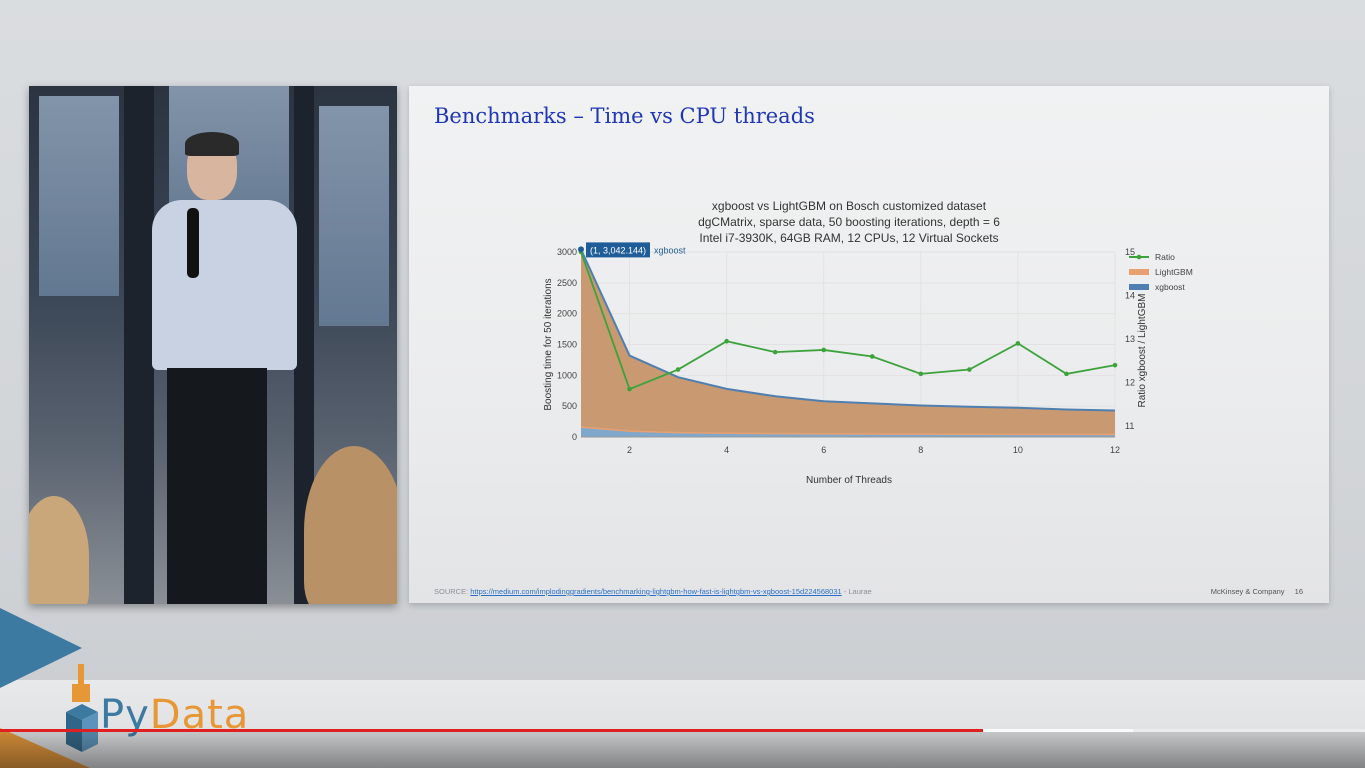  What do you see at coordinates (567, 345) in the screenshot?
I see `y-tick-label: 1500` at bounding box center [567, 345].